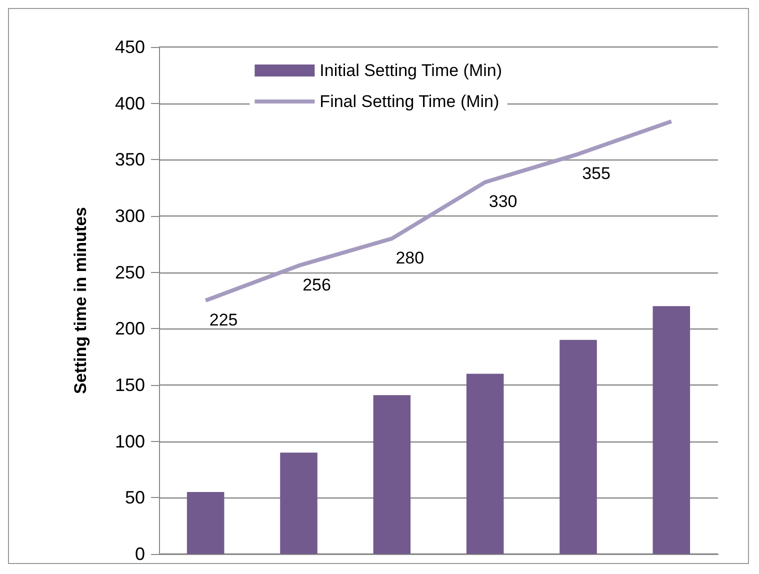  I want to click on y-tick-label: 0, so click(139, 554).